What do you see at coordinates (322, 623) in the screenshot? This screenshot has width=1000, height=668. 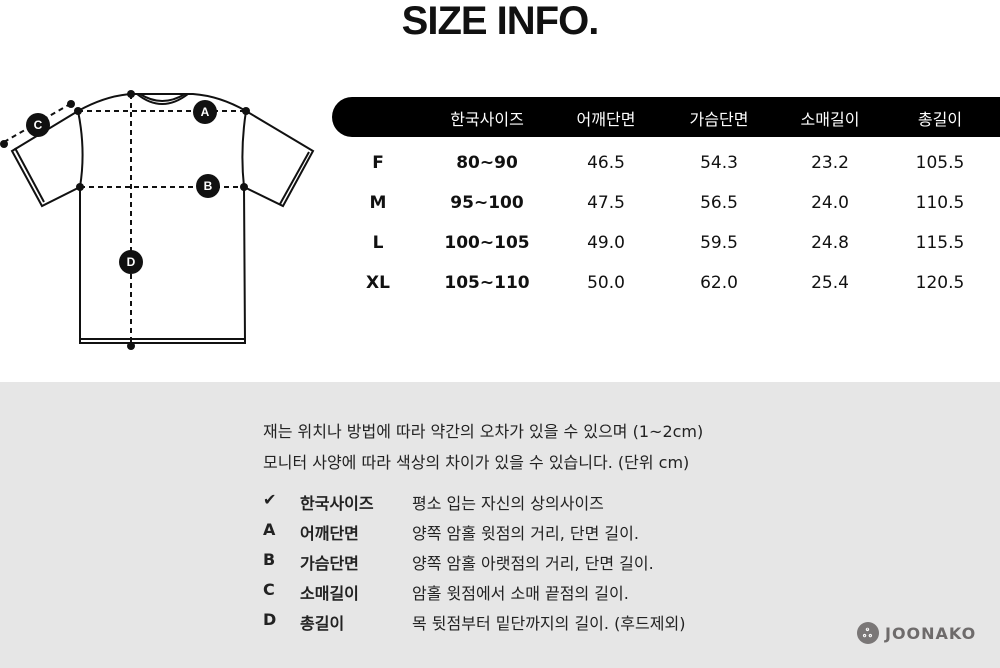 I see `legend-term: 총길이` at bounding box center [322, 623].